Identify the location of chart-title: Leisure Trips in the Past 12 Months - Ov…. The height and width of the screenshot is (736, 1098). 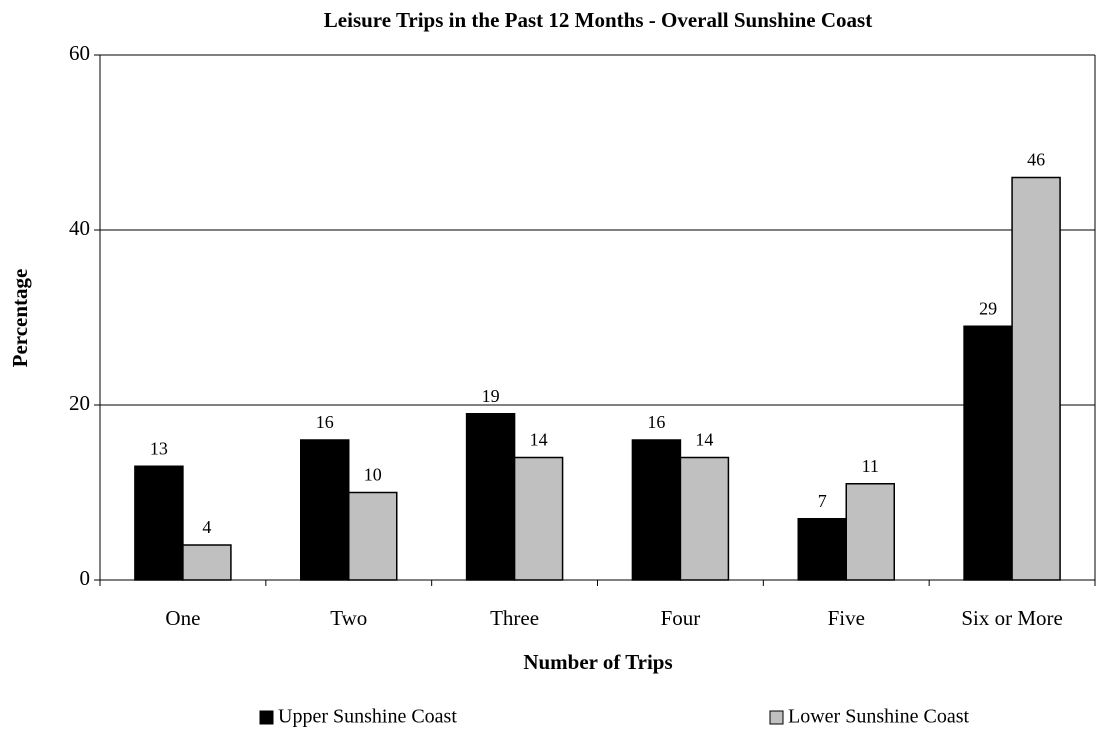
(598, 20).